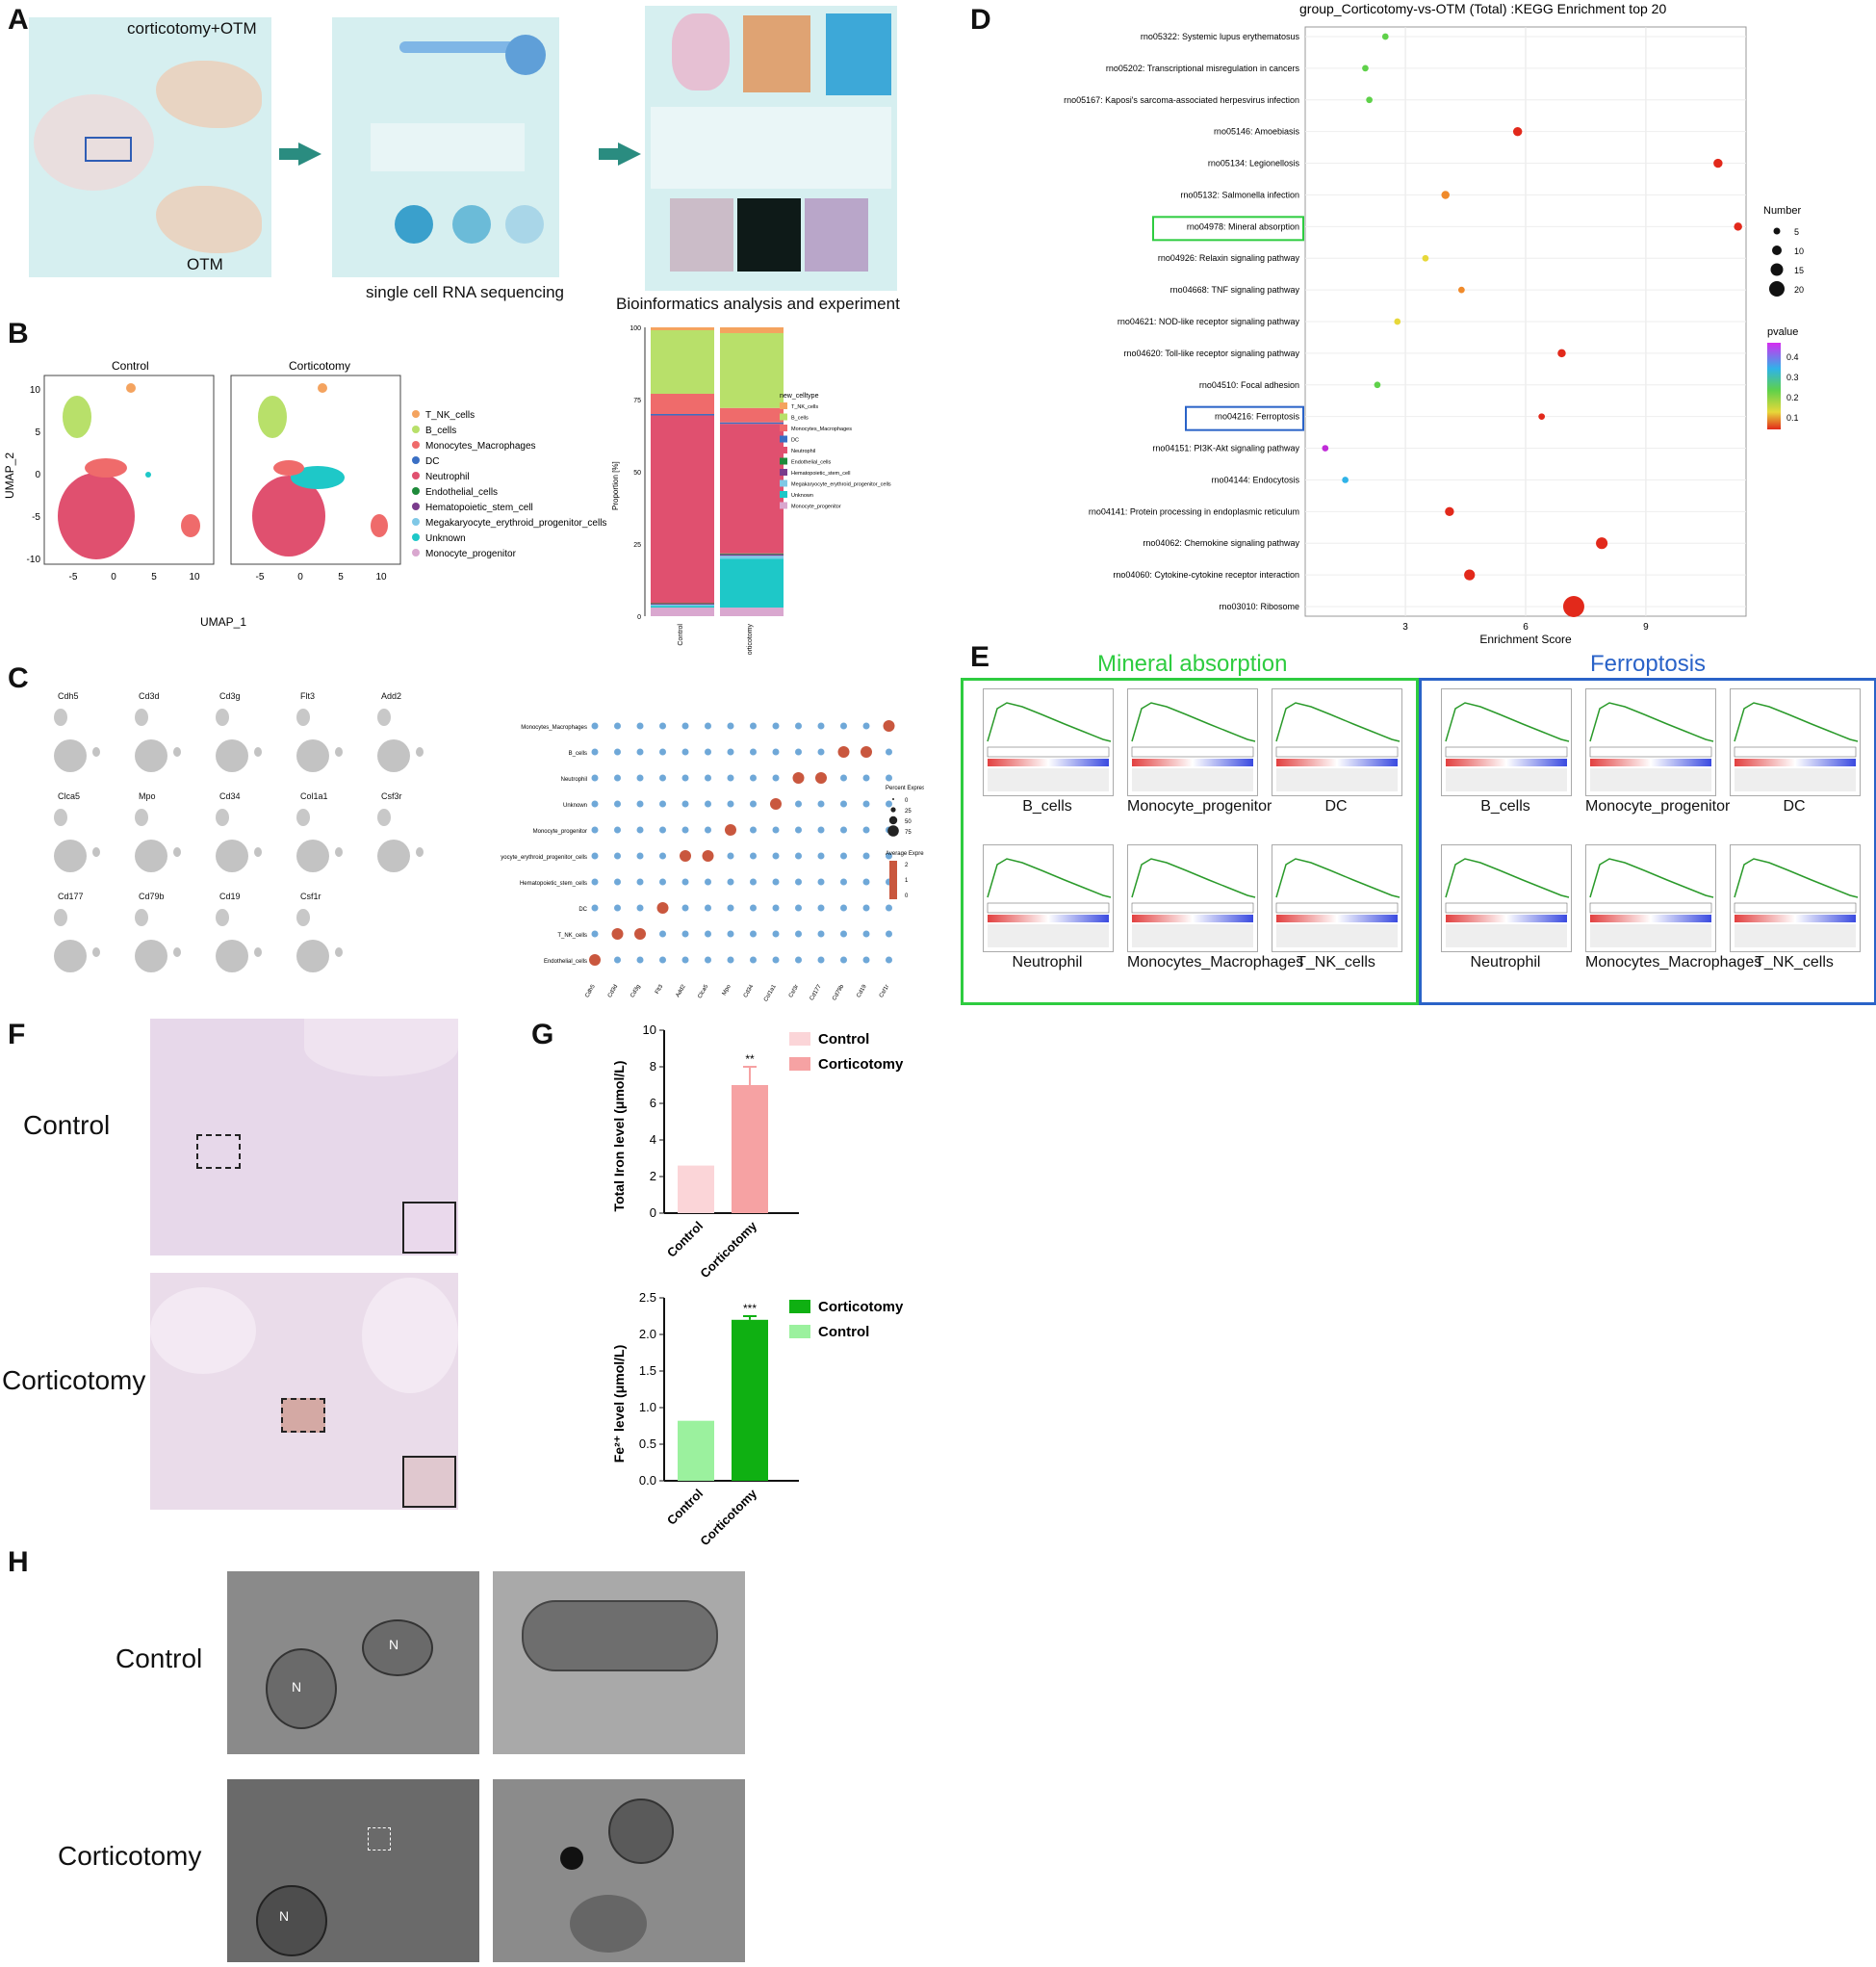 The image size is (1876, 1967). Describe the element at coordinates (34, 560) in the screenshot. I see `y-tick-label: -10` at that location.